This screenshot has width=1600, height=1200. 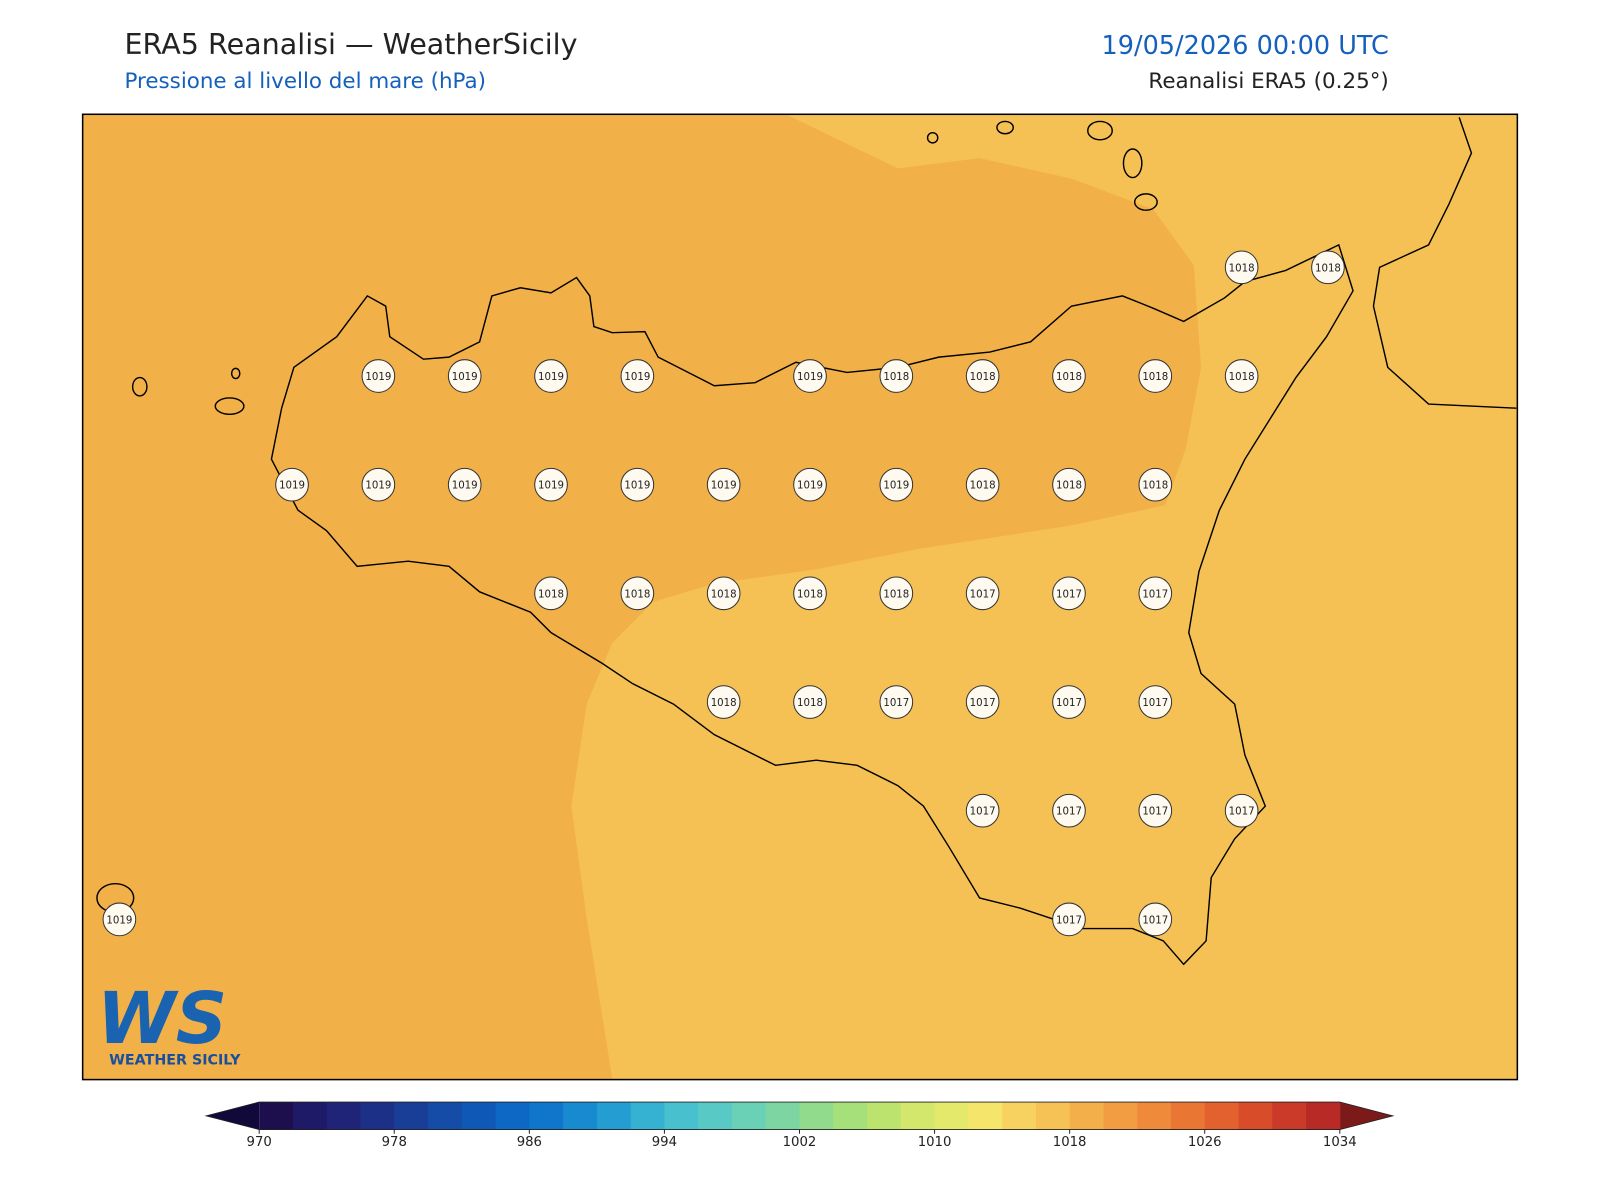 I want to click on colorbar-tick-label: 1026, so click(x=1205, y=1142).